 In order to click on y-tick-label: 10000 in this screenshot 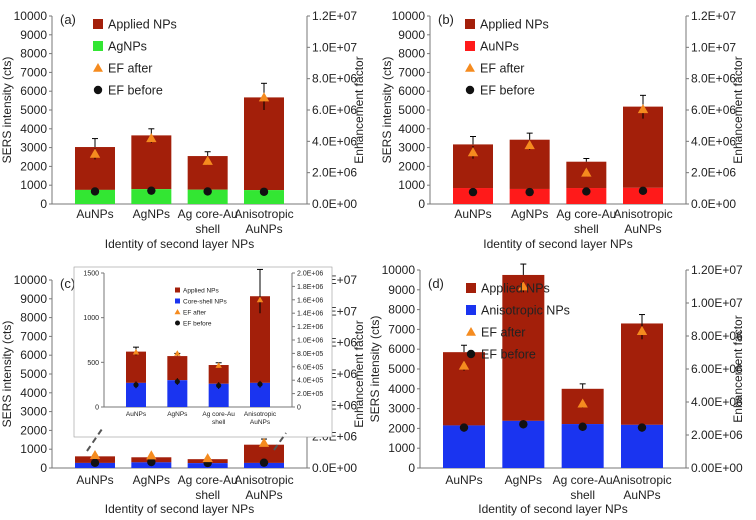, I will do `click(31, 280)`.